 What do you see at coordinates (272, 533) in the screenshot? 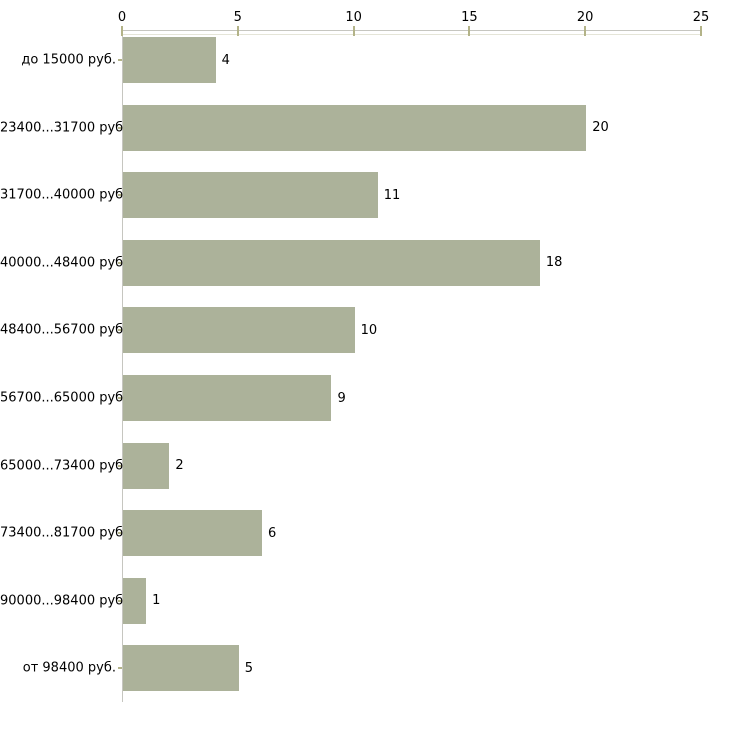
I see `bar-value-label: 6` at bounding box center [272, 533].